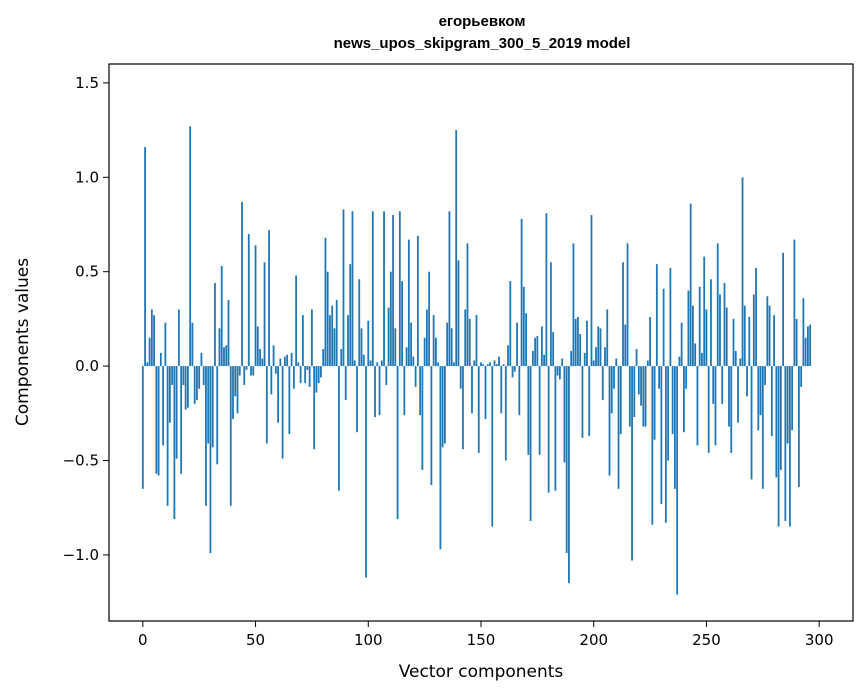 This screenshot has height=696, width=867. What do you see at coordinates (255, 640) in the screenshot?
I see `x-tick-label: 50` at bounding box center [255, 640].